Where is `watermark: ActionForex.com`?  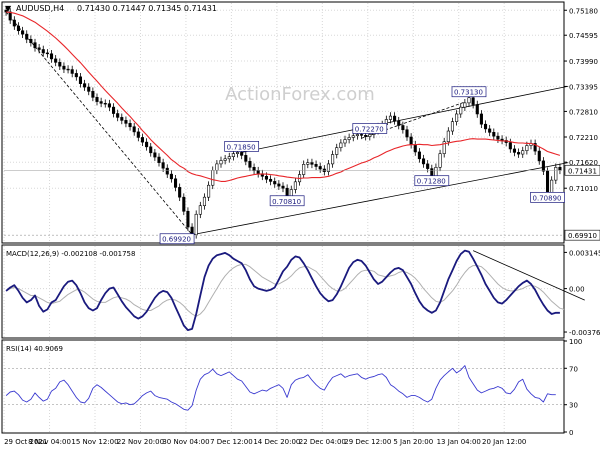
watermark: ActionForex.com is located at coordinates (300, 94).